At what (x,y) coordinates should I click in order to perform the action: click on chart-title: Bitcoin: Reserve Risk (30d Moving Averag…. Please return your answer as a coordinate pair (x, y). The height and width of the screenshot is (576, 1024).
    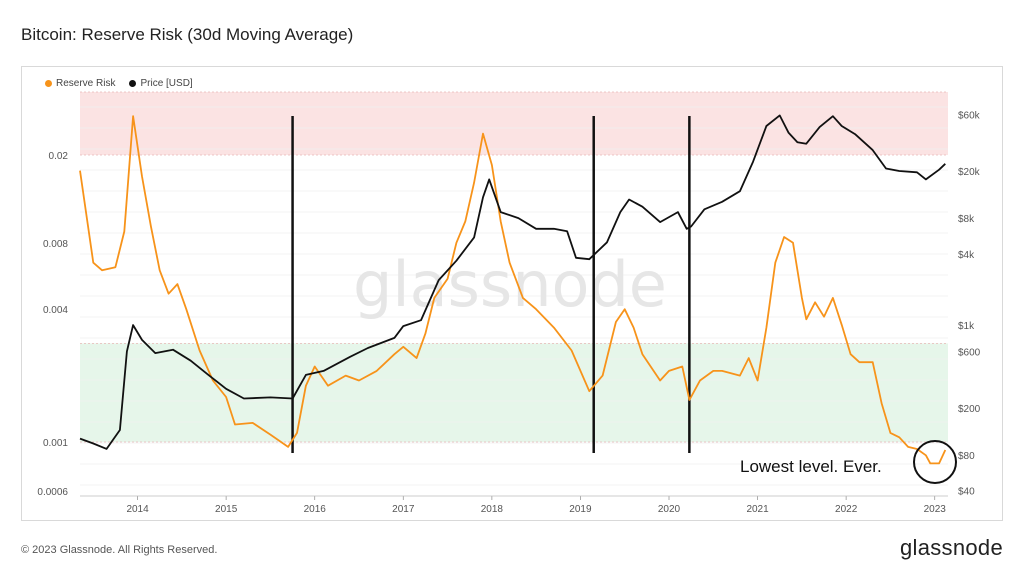
    Looking at the image, I should click on (187, 34).